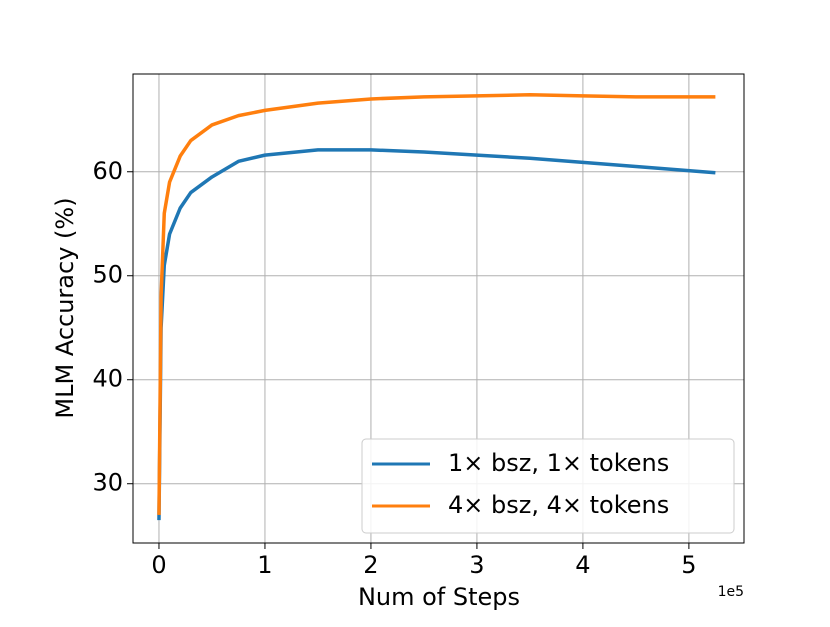 This screenshot has height=627, width=830. What do you see at coordinates (107, 483) in the screenshot?
I see `y-tick-label: 30` at bounding box center [107, 483].